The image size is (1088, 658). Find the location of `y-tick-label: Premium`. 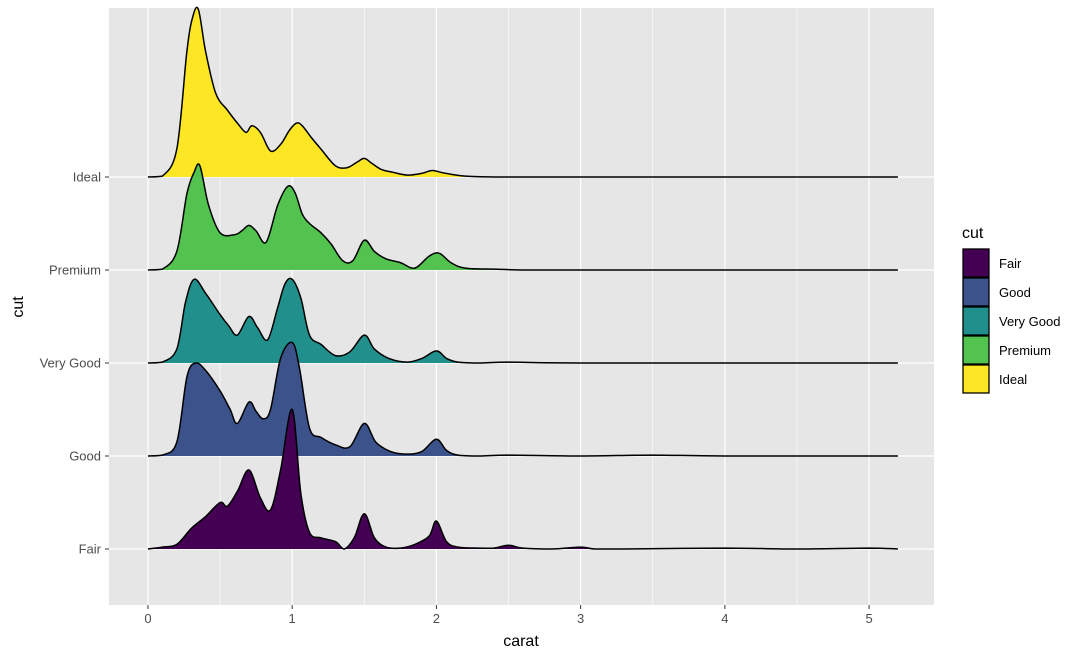

y-tick-label: Premium is located at coordinates (75, 270).